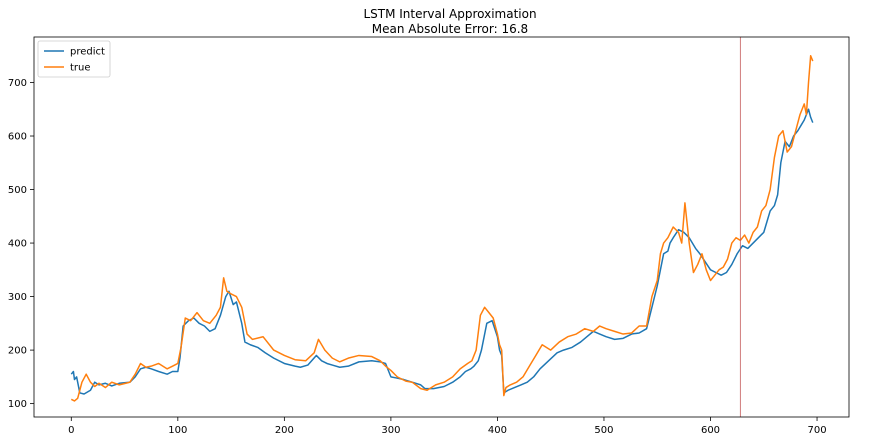  I want to click on y-tick-label: 200, so click(17, 351).